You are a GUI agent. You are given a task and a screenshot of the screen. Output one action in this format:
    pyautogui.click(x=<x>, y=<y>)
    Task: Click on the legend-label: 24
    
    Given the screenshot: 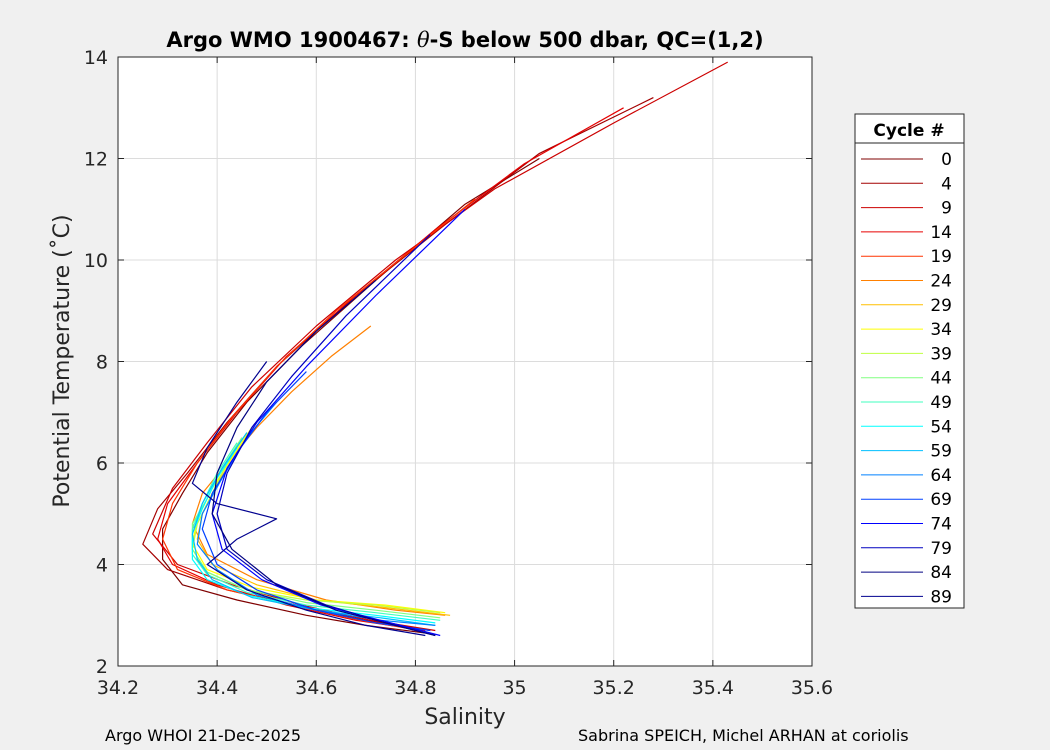 What is the action you would take?
    pyautogui.click(x=941, y=282)
    